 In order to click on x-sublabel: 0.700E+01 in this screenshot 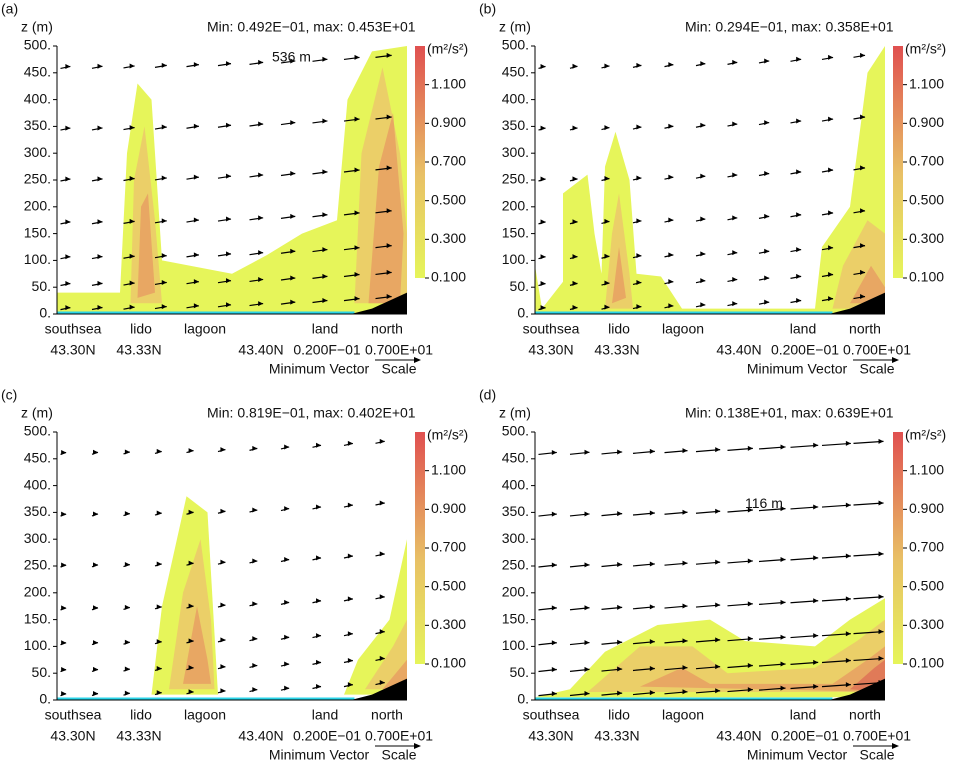, I will do `click(877, 350)`.